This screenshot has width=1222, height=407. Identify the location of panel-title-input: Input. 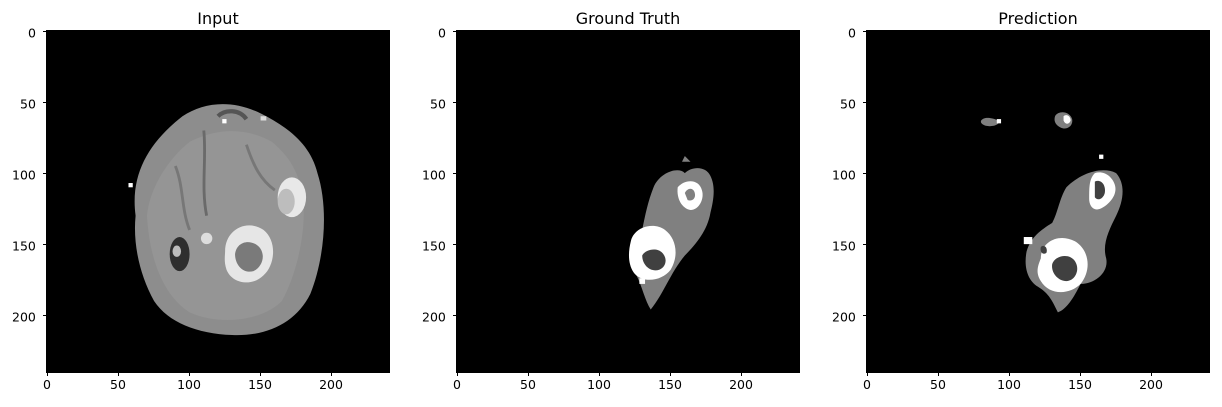
(218, 18).